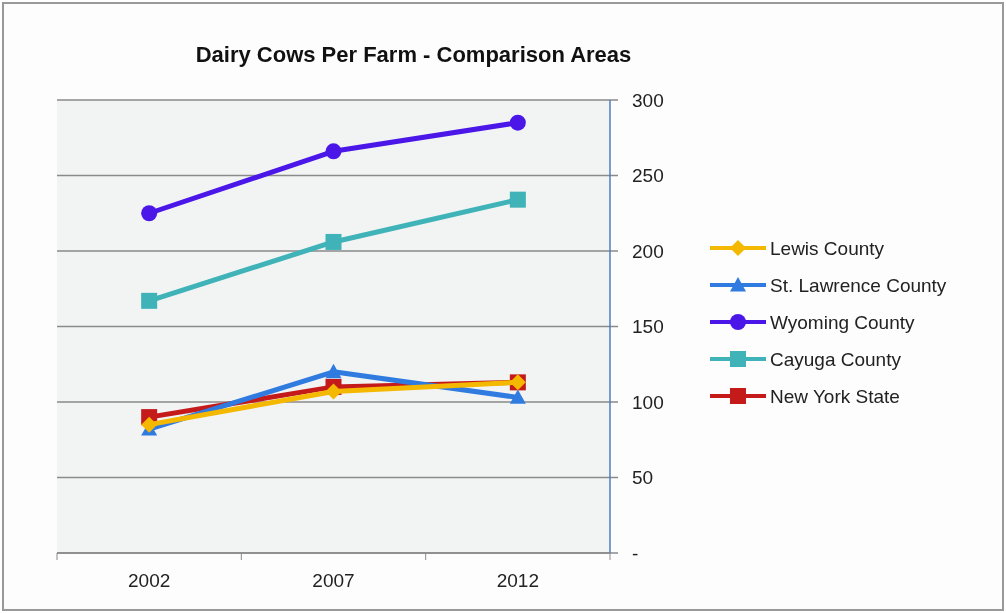 The image size is (1006, 613). I want to click on x-tick-label: 2002, so click(149, 580).